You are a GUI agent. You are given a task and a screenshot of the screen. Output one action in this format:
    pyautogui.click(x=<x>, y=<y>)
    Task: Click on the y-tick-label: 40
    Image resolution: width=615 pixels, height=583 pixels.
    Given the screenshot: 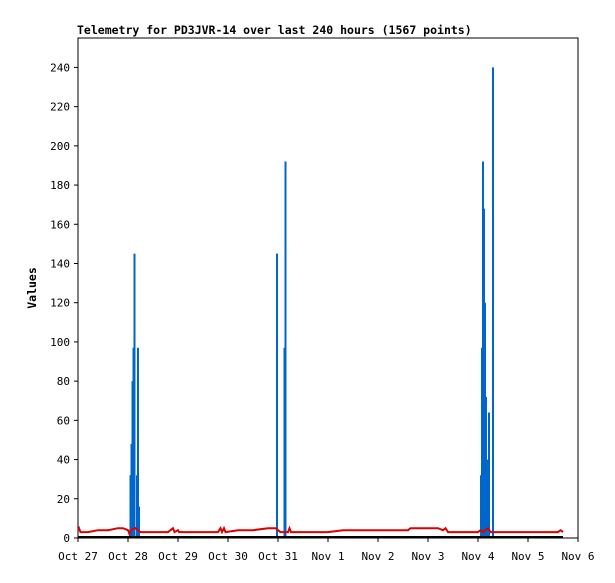 What is the action you would take?
    pyautogui.click(x=63, y=460)
    